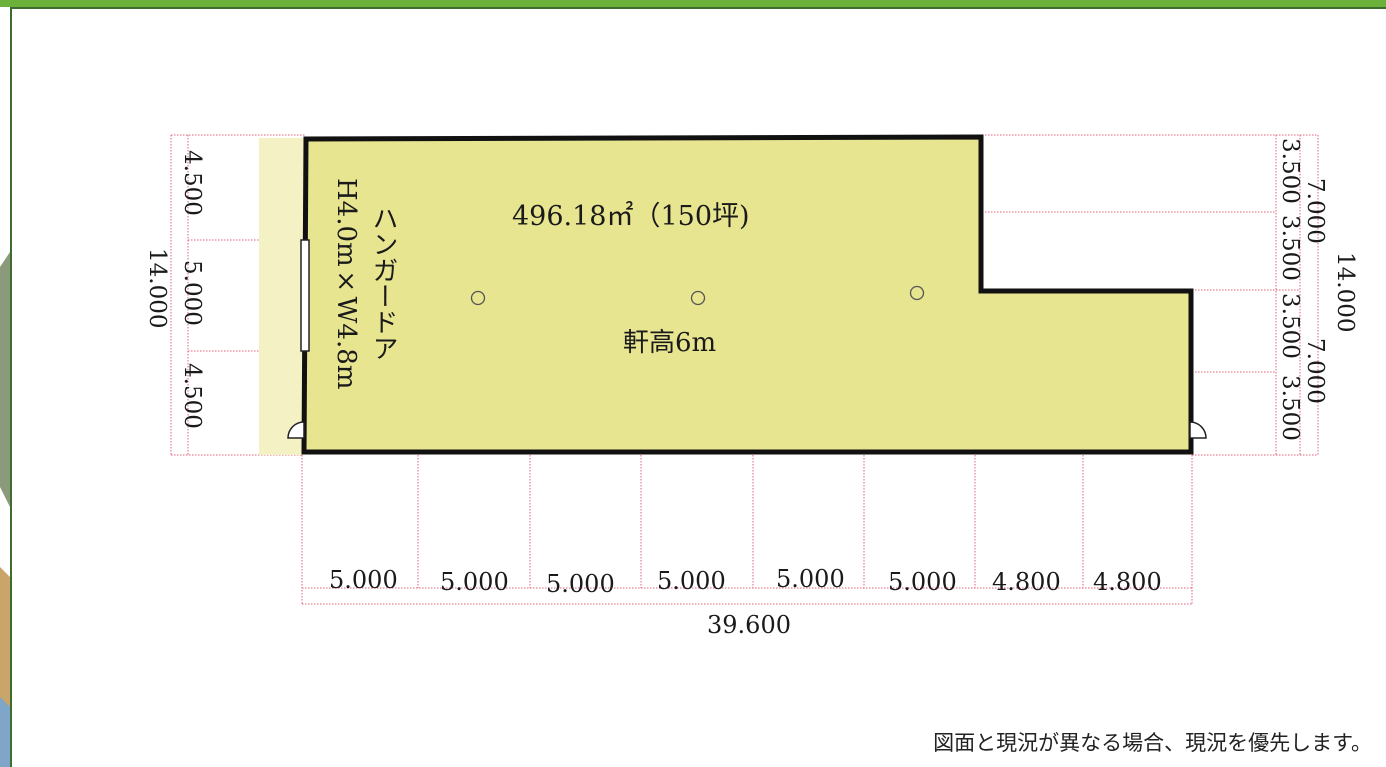  I want to click on dim-right-total: 14.000, so click(1345, 292).